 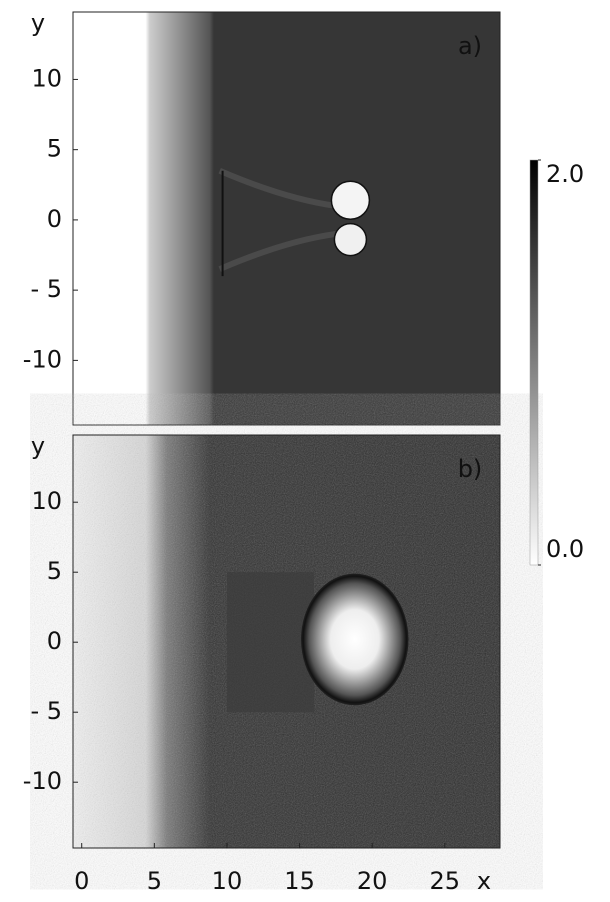 What do you see at coordinates (355, 639) in the screenshot?
I see `blob` at bounding box center [355, 639].